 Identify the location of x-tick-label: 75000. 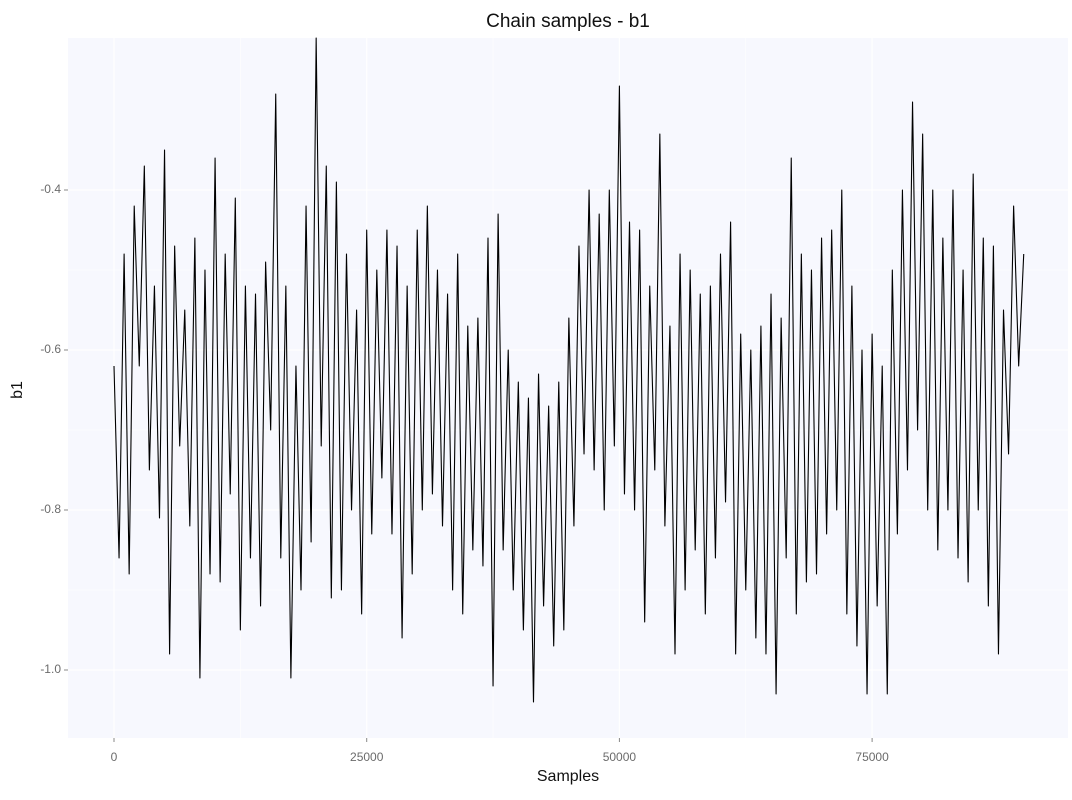
(872, 757).